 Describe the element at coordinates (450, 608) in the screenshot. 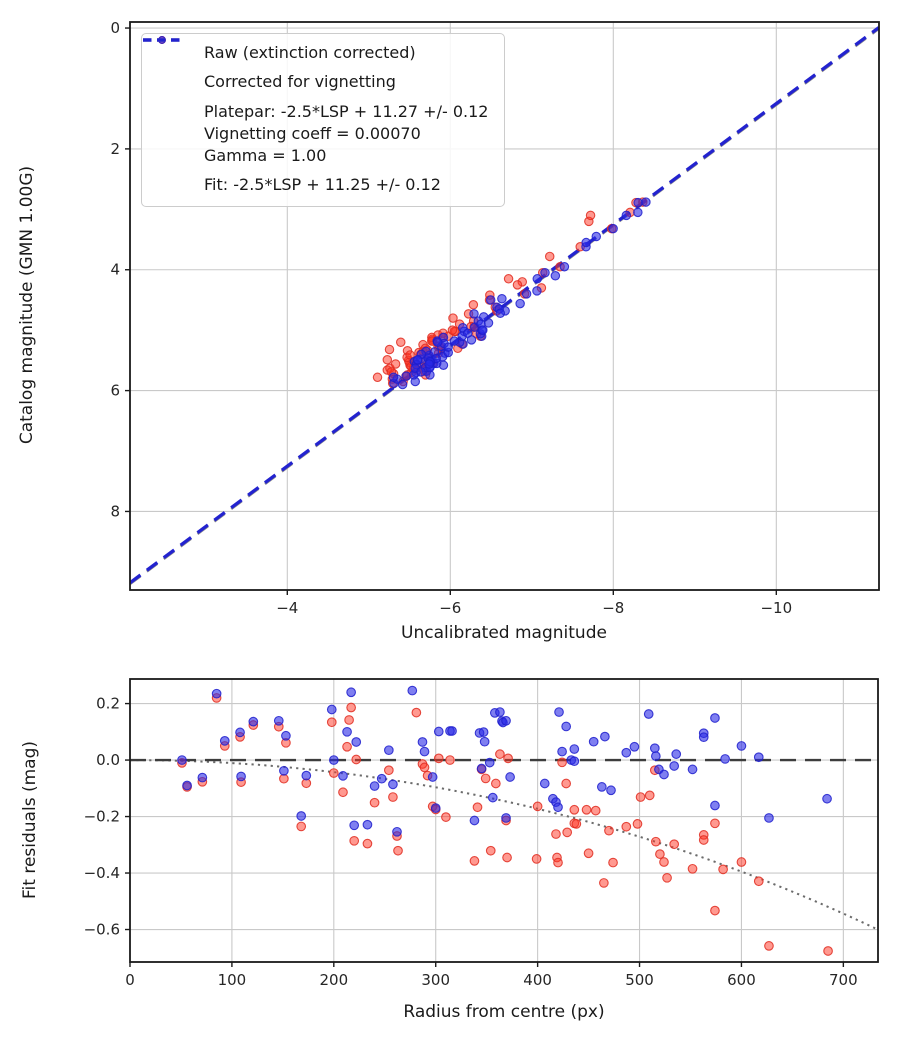

I see `x-tick-label: −6` at that location.